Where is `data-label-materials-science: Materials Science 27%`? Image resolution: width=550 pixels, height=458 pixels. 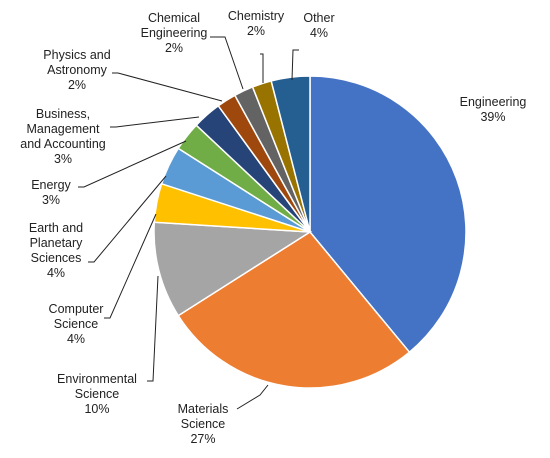 data-label-materials-science: Materials Science 27% is located at coordinates (203, 424).